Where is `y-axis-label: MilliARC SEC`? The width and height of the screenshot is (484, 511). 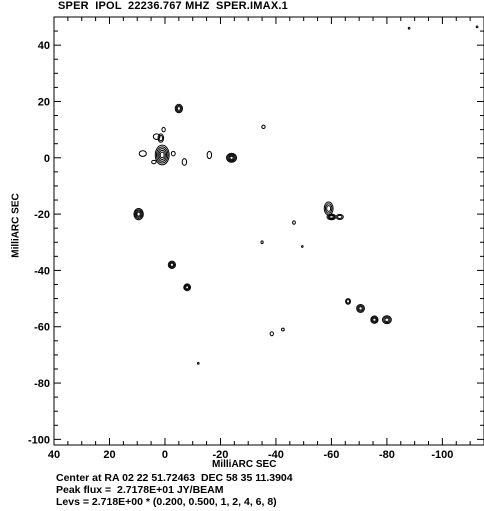 y-axis-label: MilliARC SEC is located at coordinates (16, 225).